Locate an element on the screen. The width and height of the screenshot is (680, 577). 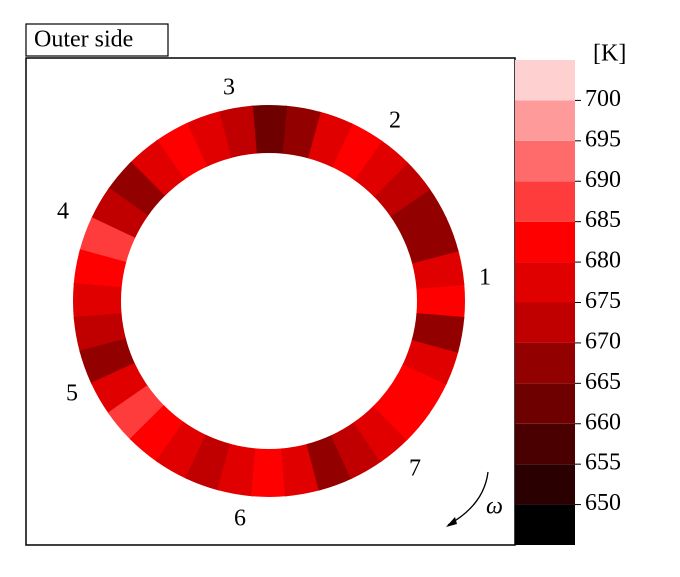
colorbar-tick-label: 670 is located at coordinates (603, 341).